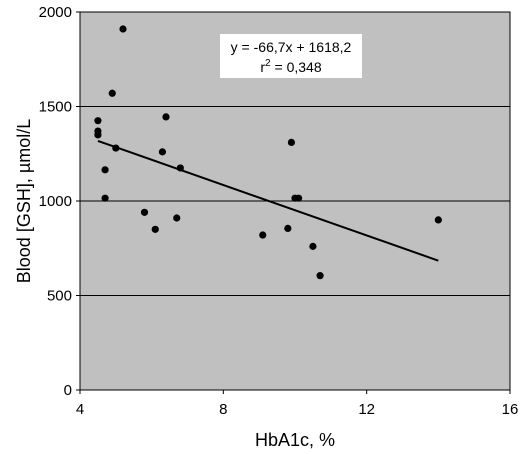 The width and height of the screenshot is (520, 454). I want to click on r-squared-text: r2 = 0,348, so click(290, 66).